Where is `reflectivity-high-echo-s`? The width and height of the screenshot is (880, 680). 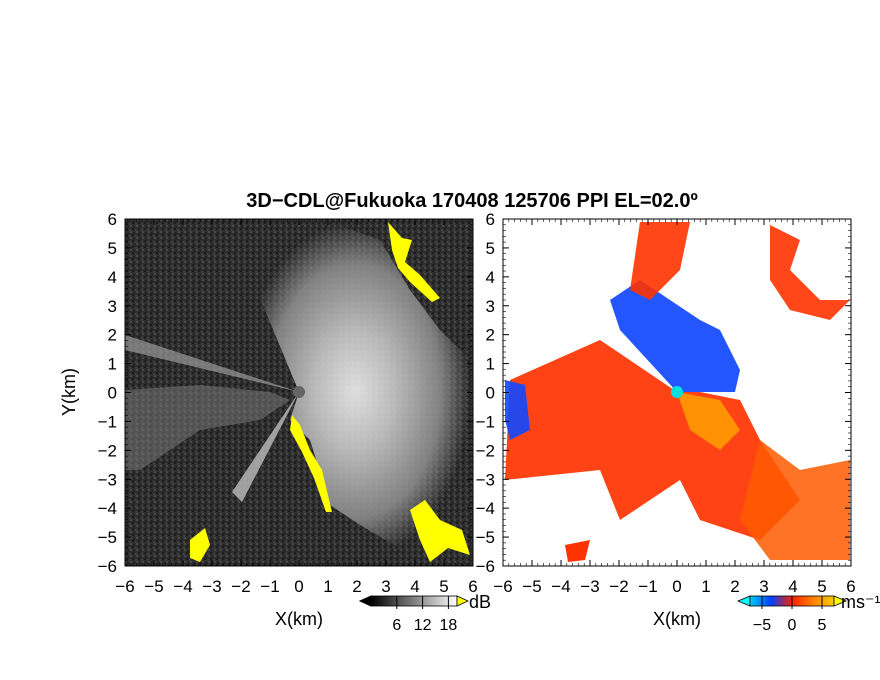 reflectivity-high-echo-s is located at coordinates (311, 463).